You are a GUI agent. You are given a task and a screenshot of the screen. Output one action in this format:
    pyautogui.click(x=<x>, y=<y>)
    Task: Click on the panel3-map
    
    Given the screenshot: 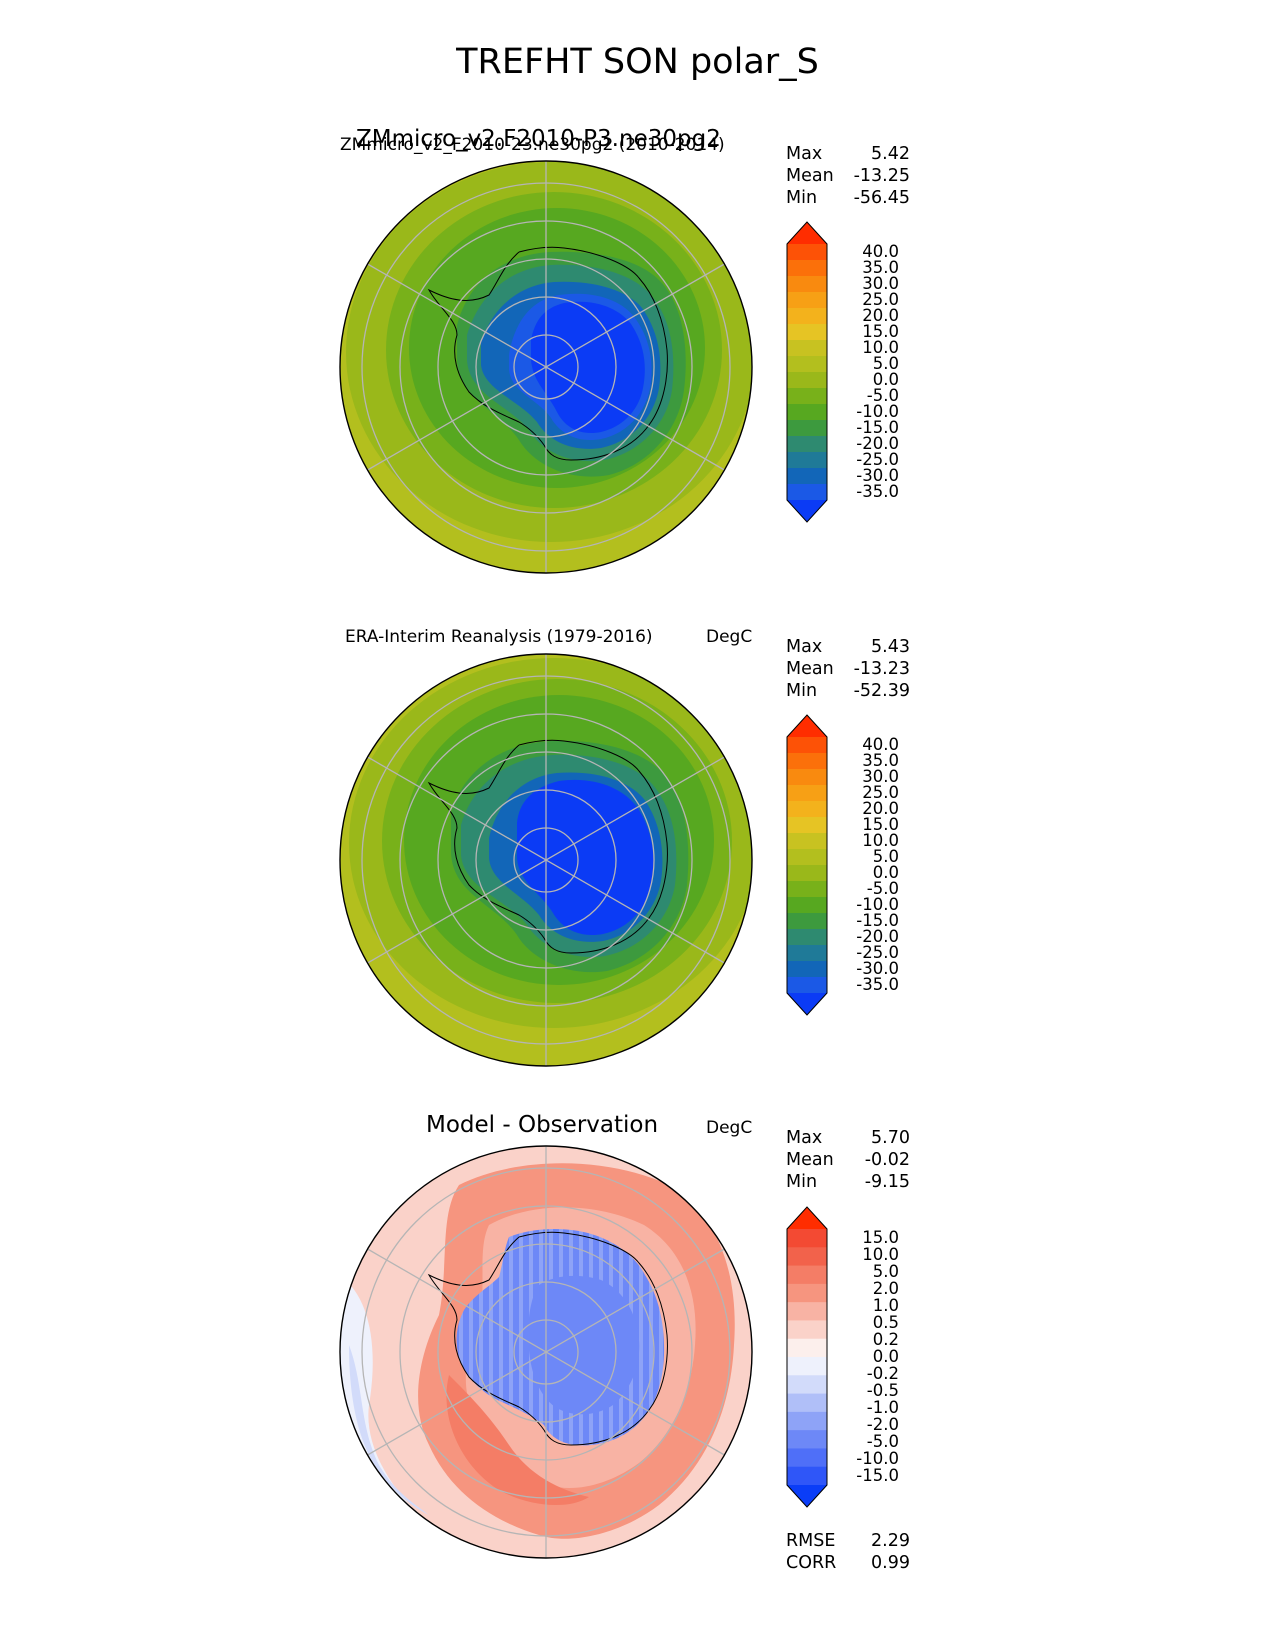 What is the action you would take?
    pyautogui.click(x=546, y=1352)
    